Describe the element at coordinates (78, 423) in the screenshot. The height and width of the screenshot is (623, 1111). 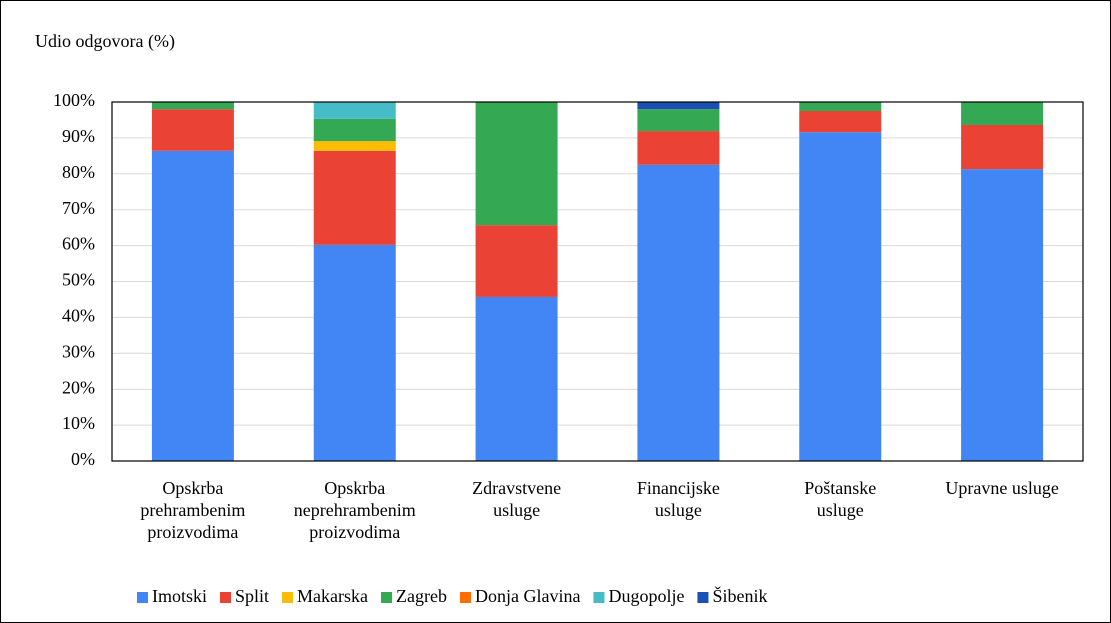
I see `y-tick-label: 10%` at that location.